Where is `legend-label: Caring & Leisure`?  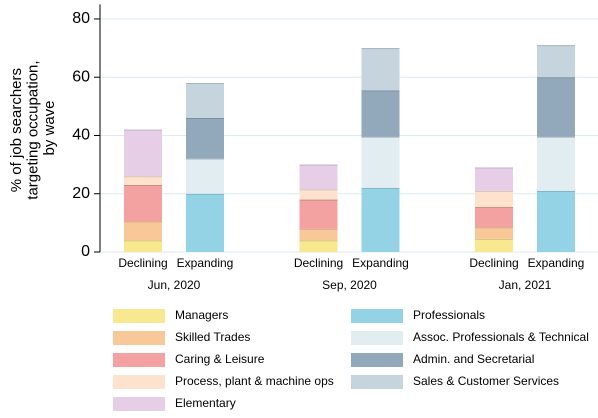 legend-label: Caring & Leisure is located at coordinates (220, 359).